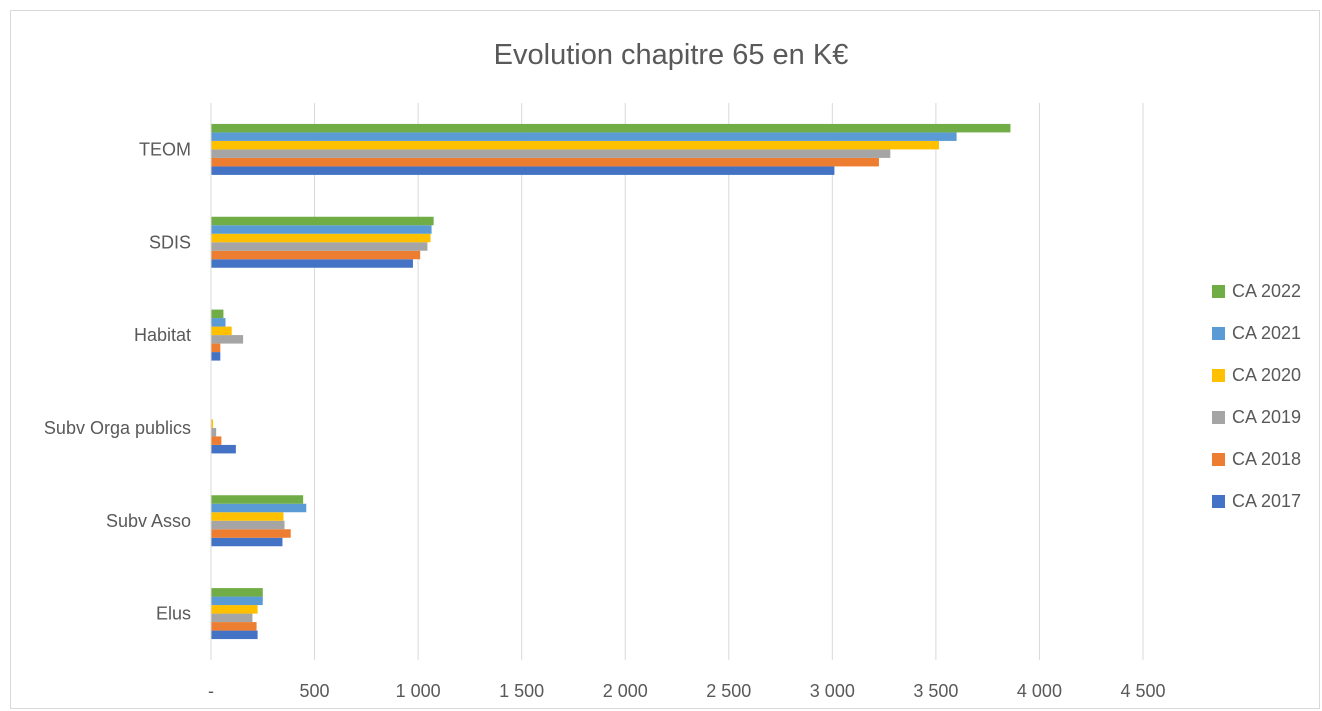 This screenshot has width=1322, height=711. Describe the element at coordinates (211, 691) in the screenshot. I see `x-tick-label: -` at that location.